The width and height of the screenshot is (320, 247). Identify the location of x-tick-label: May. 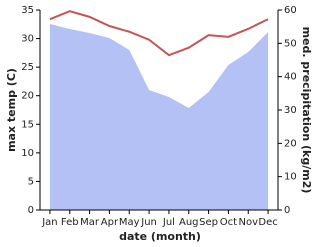
(129, 222).